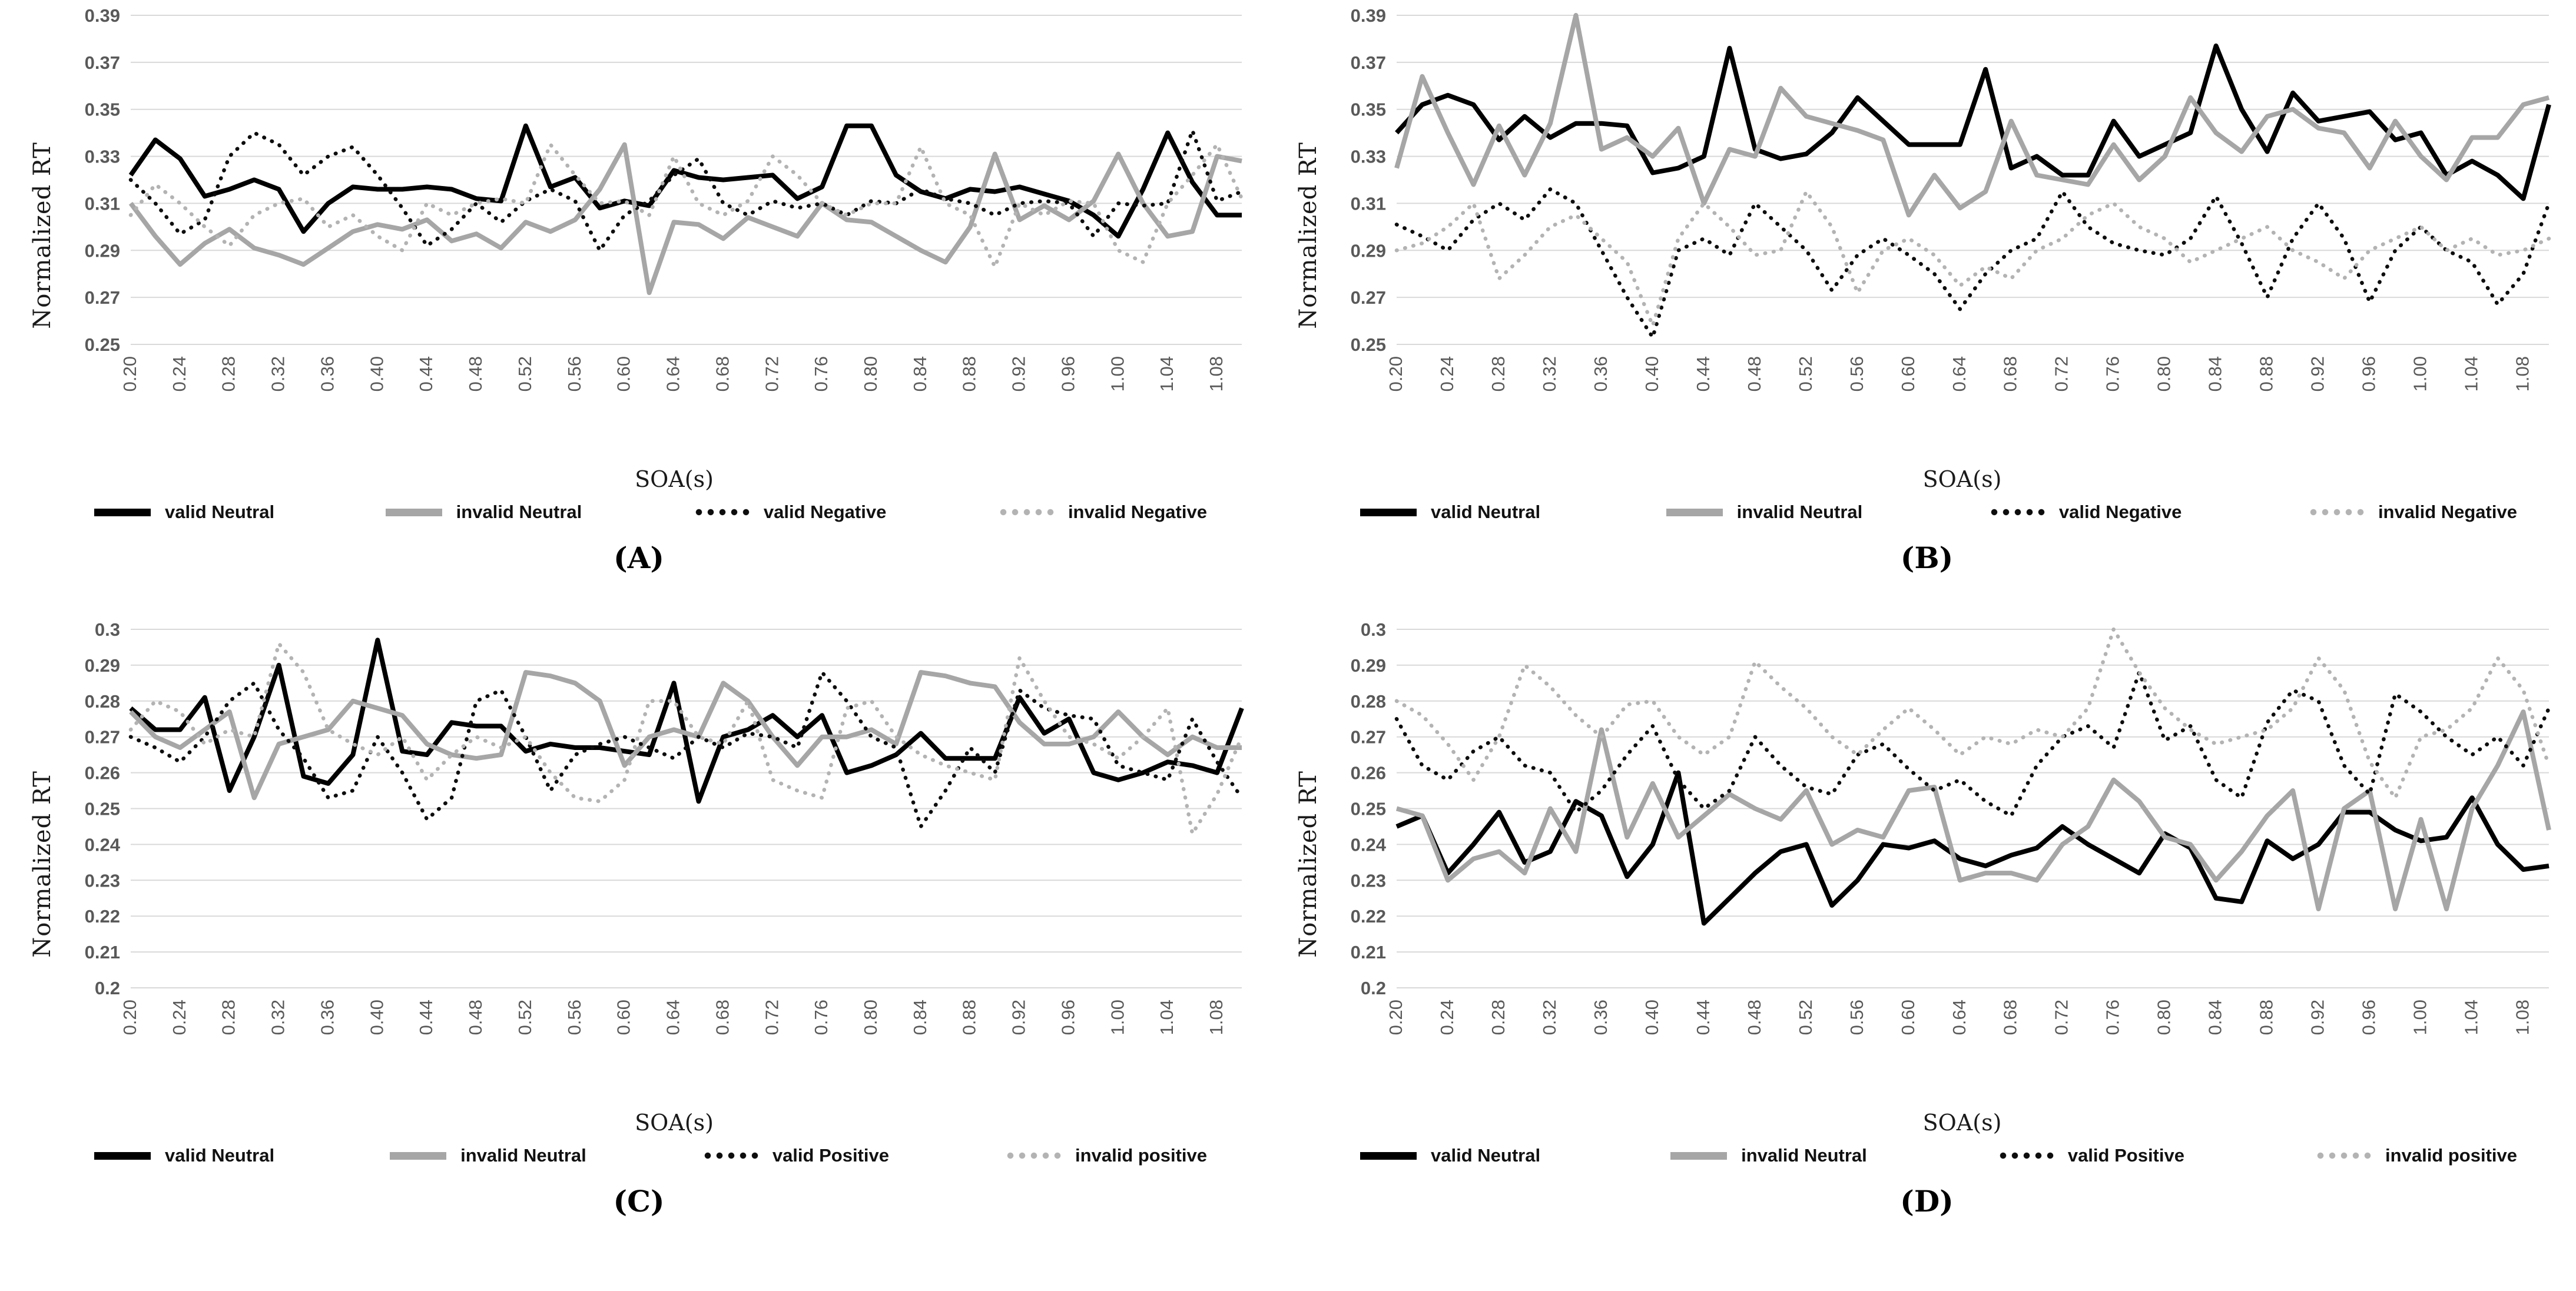 This screenshot has width=2576, height=1291. Describe the element at coordinates (1368, 157) in the screenshot. I see `y-tick-label: 0.33` at that location.